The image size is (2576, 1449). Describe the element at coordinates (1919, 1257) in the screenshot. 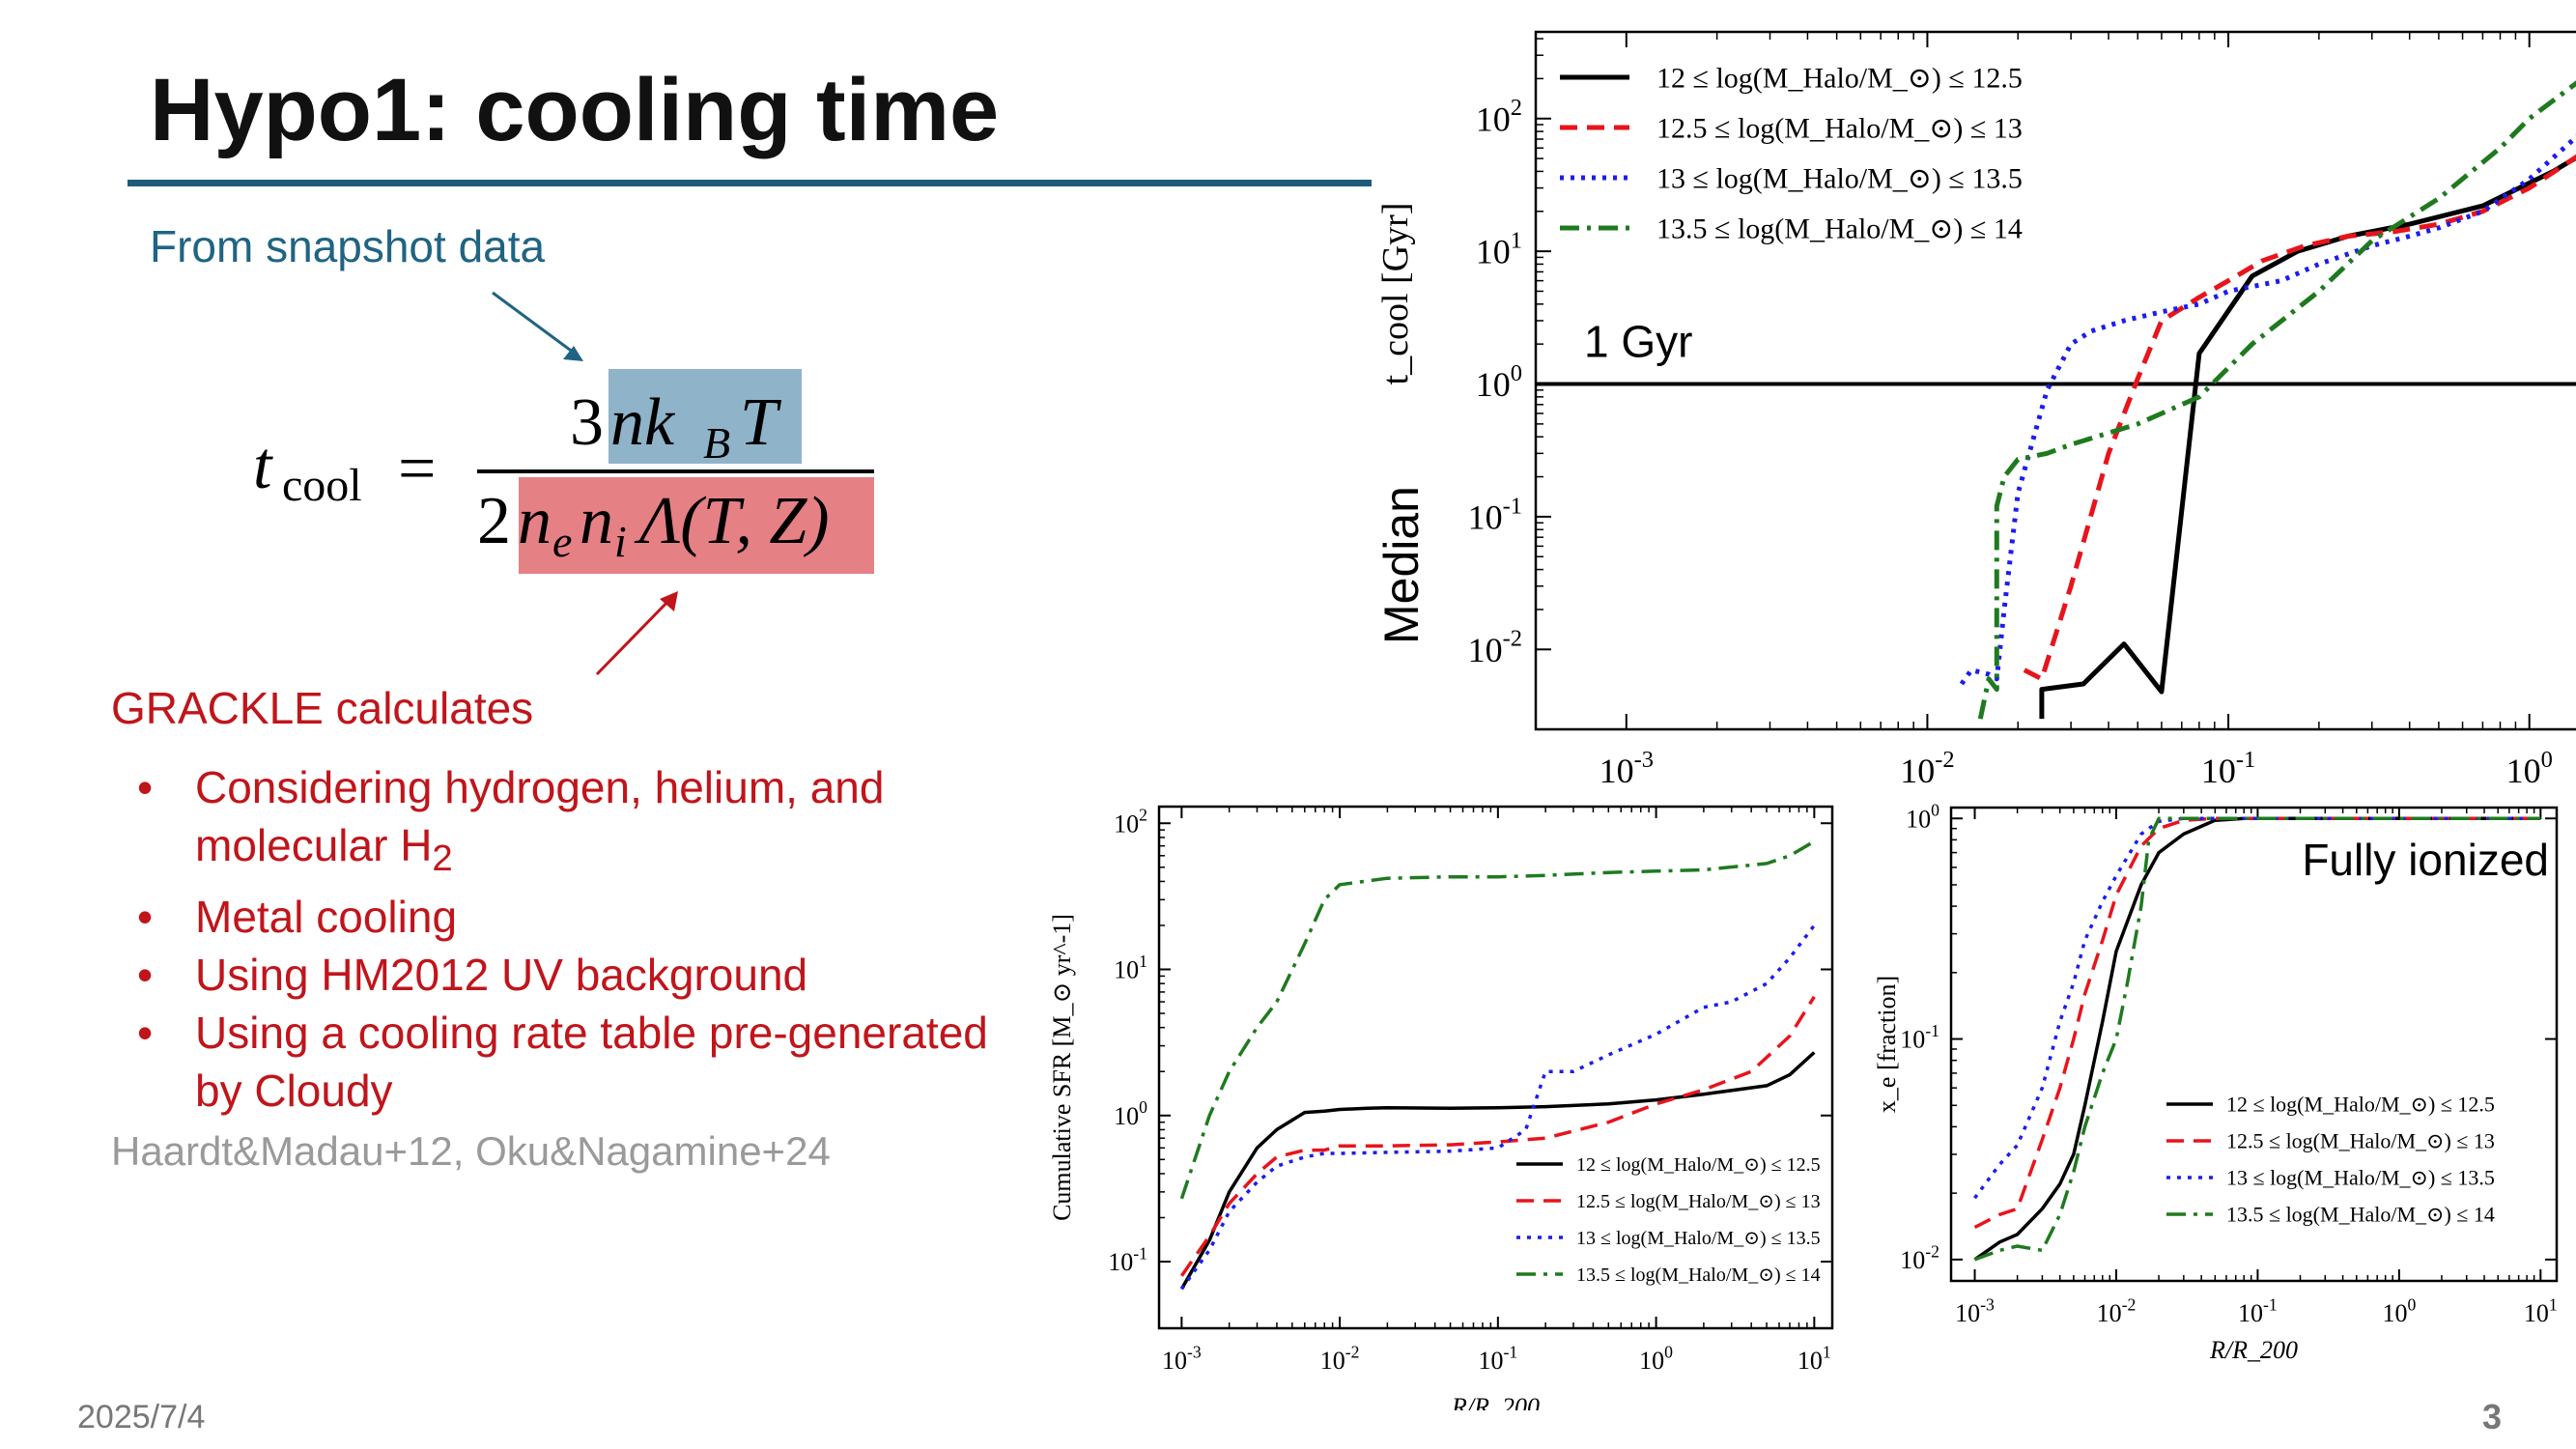

I see `xe-ytick-label: 10⁻²` at that location.